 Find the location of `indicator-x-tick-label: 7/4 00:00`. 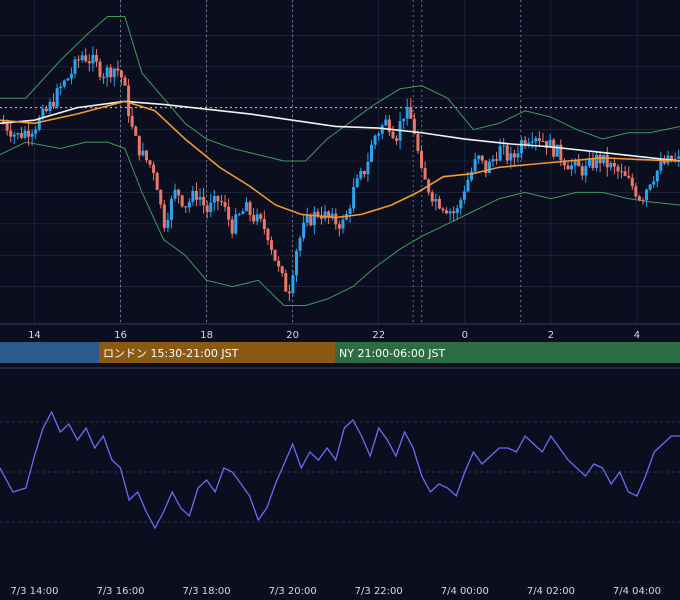

indicator-x-tick-label: 7/4 00:00 is located at coordinates (465, 591).